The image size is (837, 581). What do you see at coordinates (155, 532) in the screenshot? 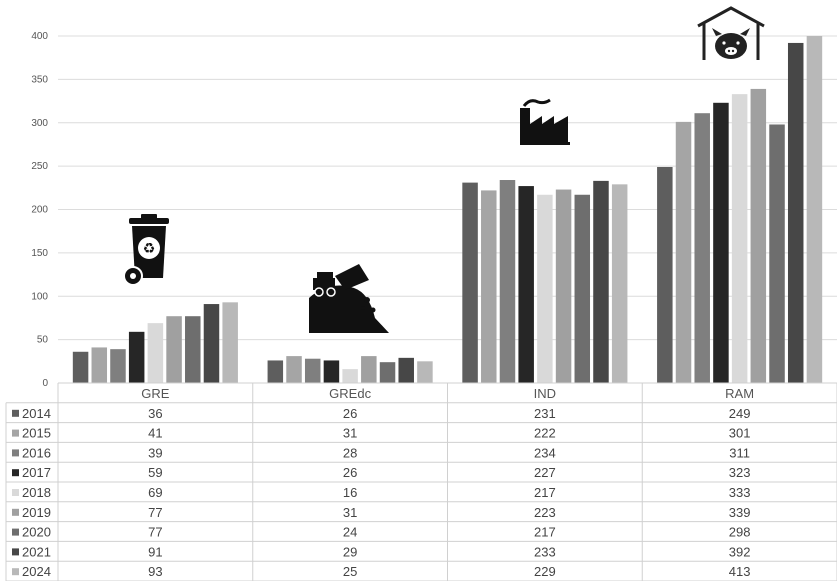
I see `data-label: 77` at bounding box center [155, 532].